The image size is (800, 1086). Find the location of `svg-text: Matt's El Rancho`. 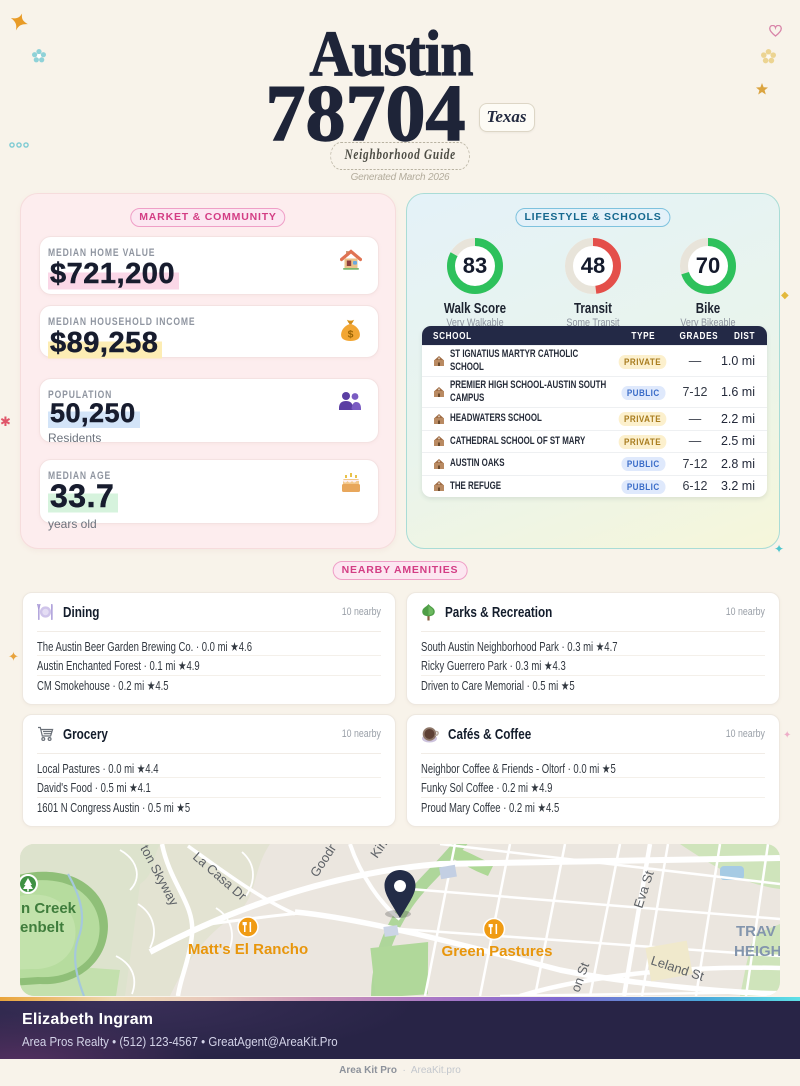

svg-text: Matt's El Rancho is located at coordinates (248, 949).